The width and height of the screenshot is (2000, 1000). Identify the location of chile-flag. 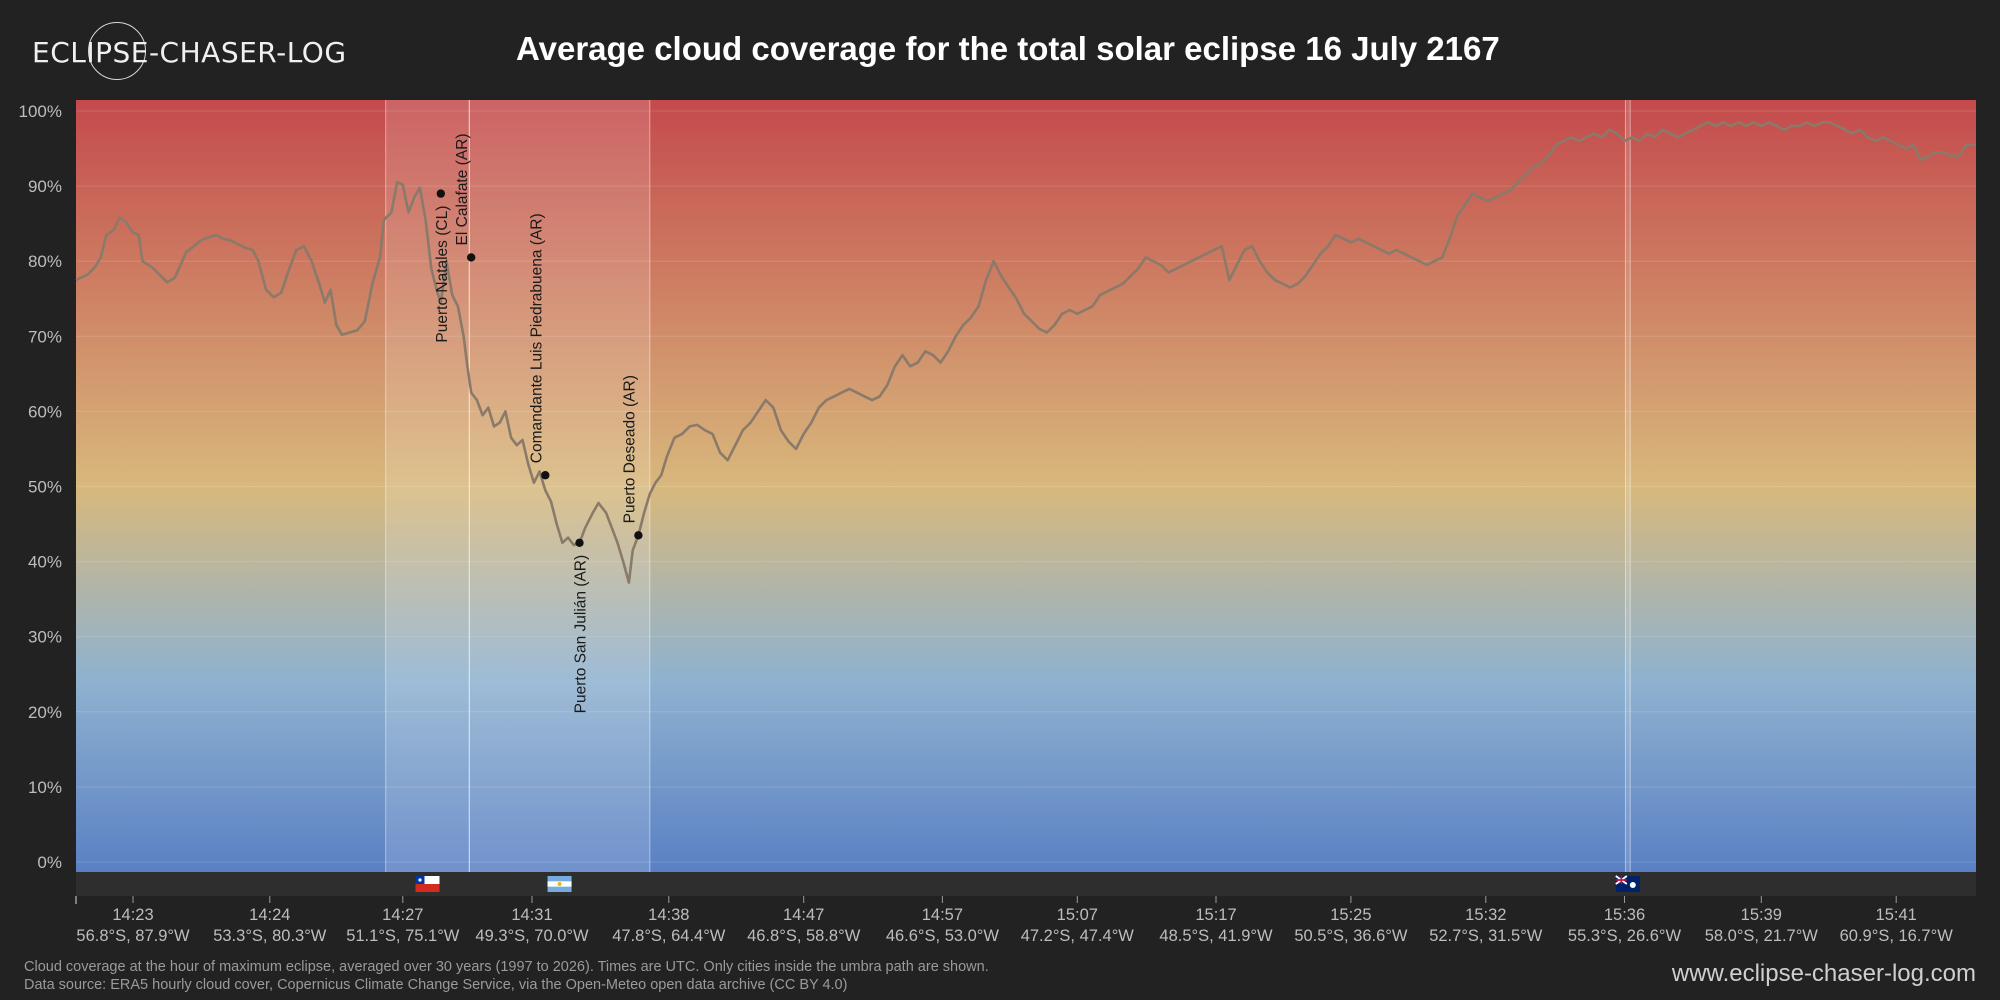
(427, 884).